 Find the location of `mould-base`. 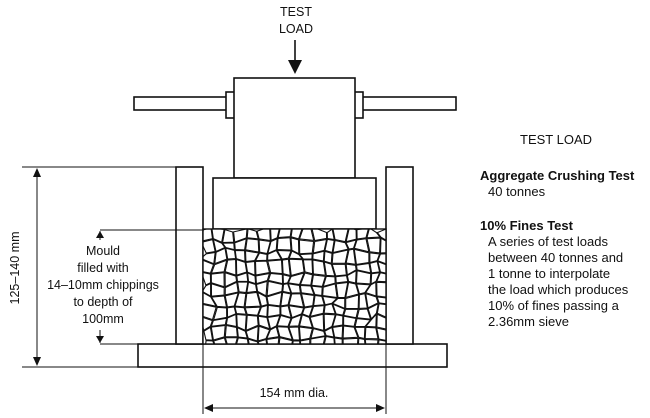

mould-base is located at coordinates (292, 355).